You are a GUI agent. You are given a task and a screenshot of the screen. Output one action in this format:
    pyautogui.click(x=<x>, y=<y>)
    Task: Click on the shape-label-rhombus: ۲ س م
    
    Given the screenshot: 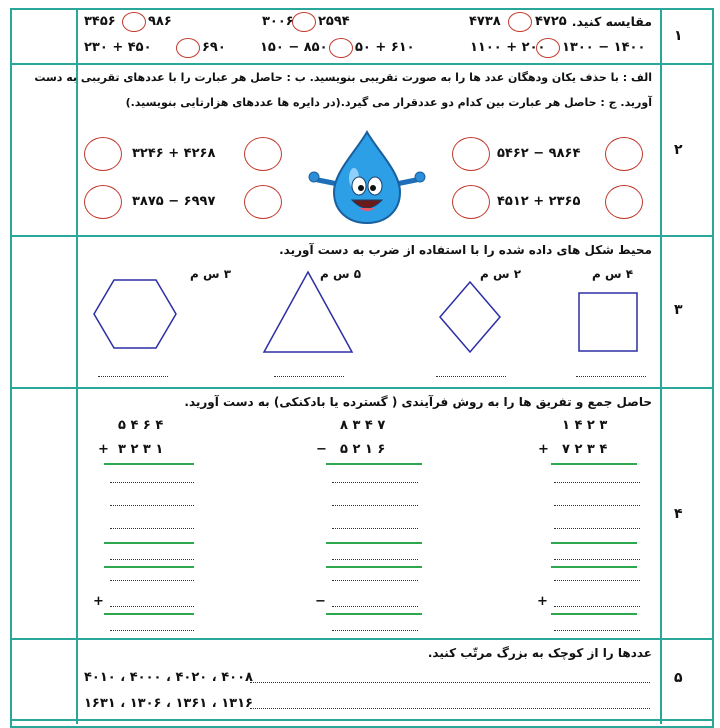 What is the action you would take?
    pyautogui.click(x=501, y=274)
    